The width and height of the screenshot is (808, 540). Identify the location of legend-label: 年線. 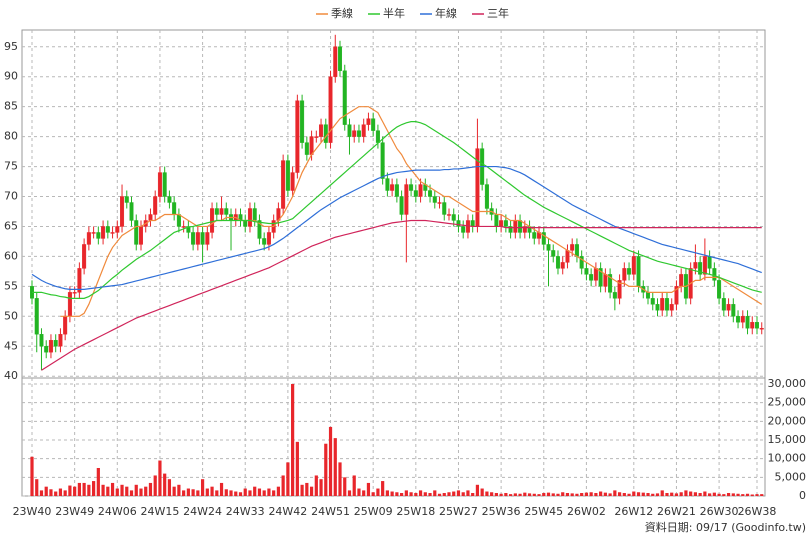
(446, 13).